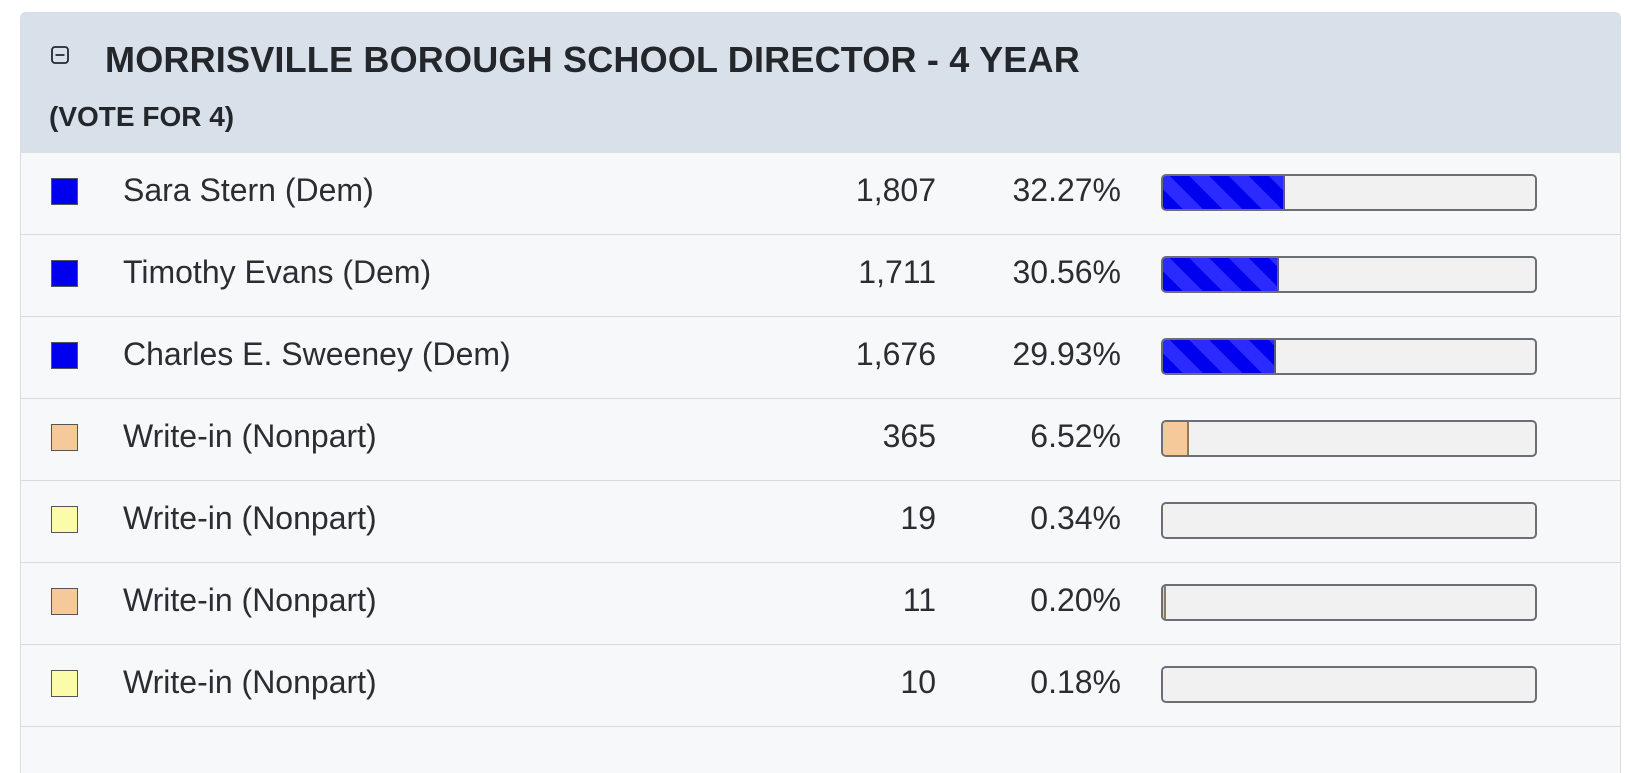 Image resolution: width=1630 pixels, height=773 pixels. I want to click on candidate-row: Write-in (Nonpart) 365 6.52%, so click(820, 440).